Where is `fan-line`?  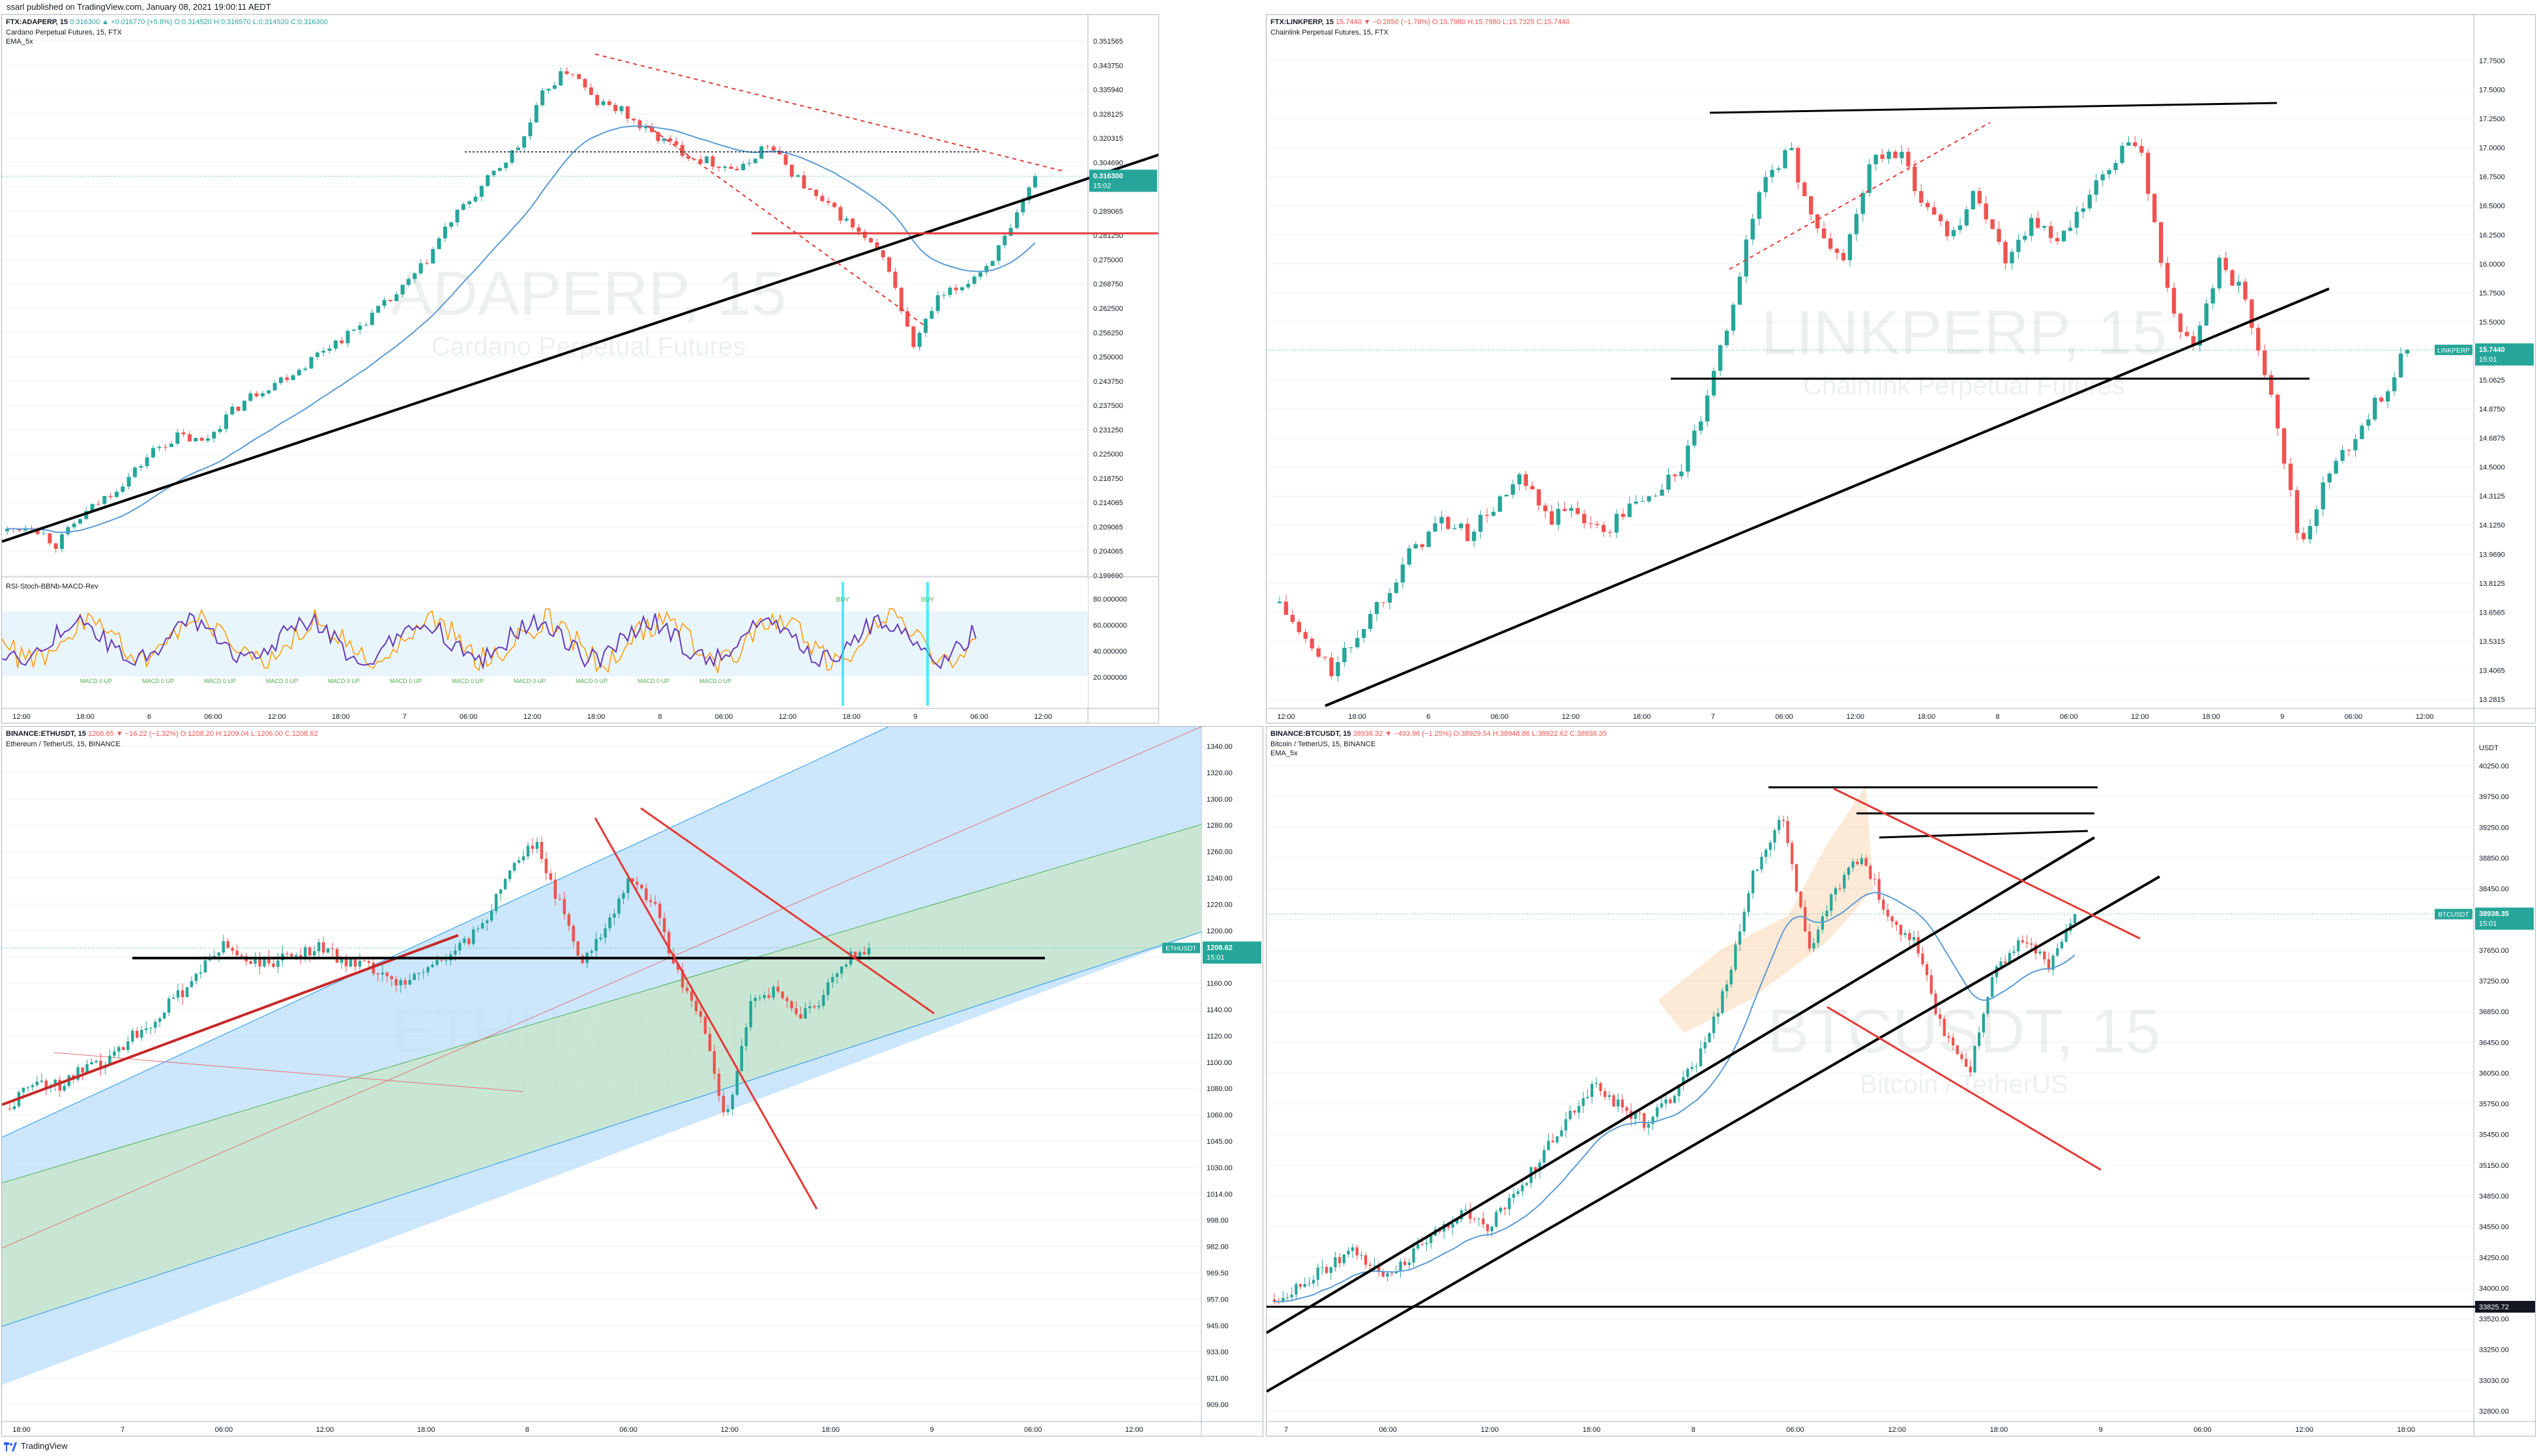
fan-line is located at coordinates (602, 1004).